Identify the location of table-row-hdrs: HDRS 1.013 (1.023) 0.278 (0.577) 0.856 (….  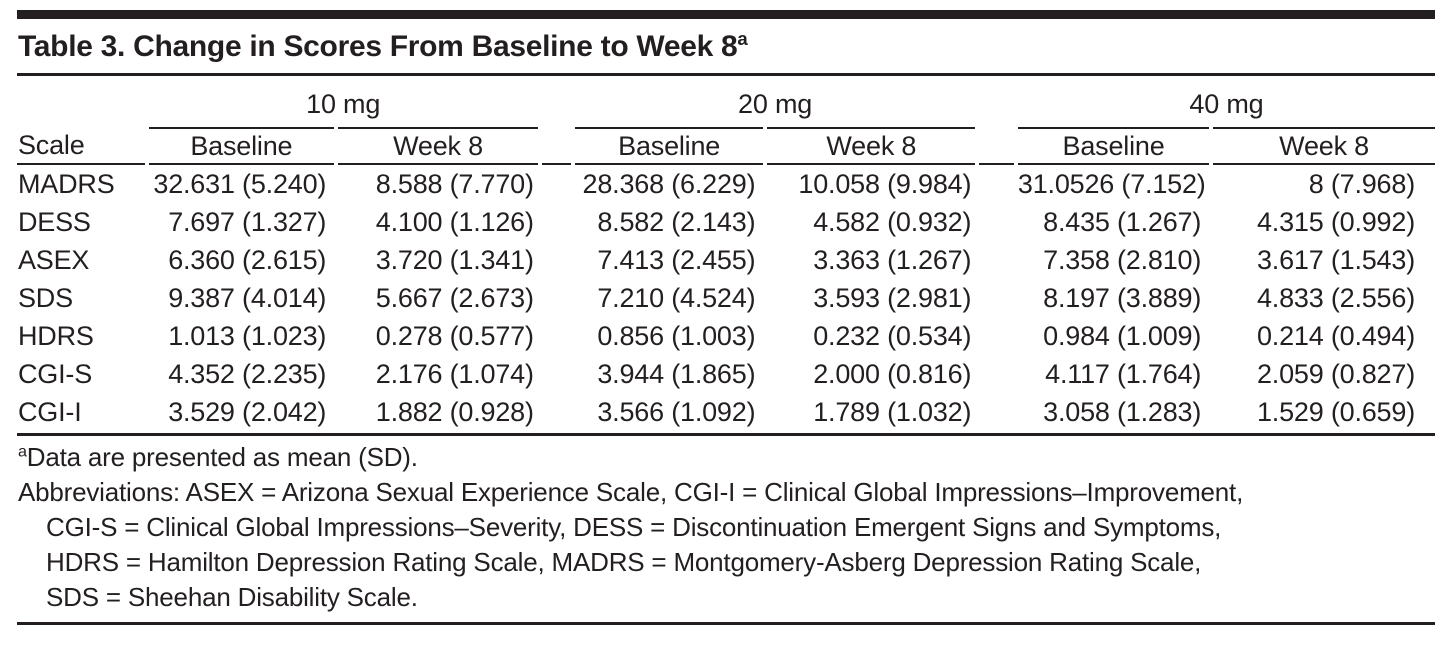
(726, 336).